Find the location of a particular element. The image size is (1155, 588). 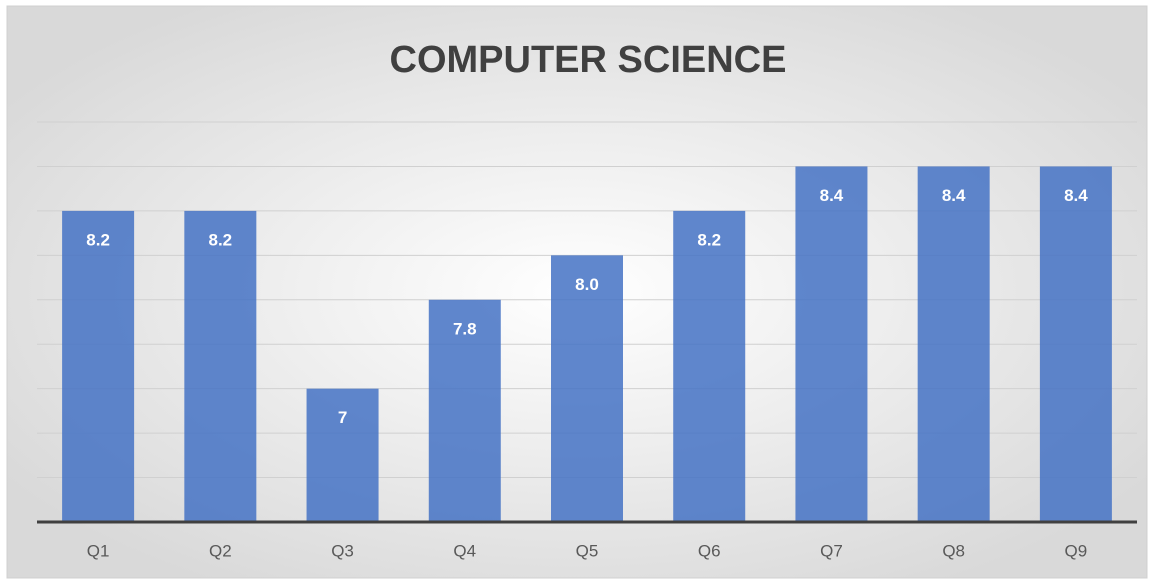

chart-title: COMPUTER SCIENCE is located at coordinates (588, 60).